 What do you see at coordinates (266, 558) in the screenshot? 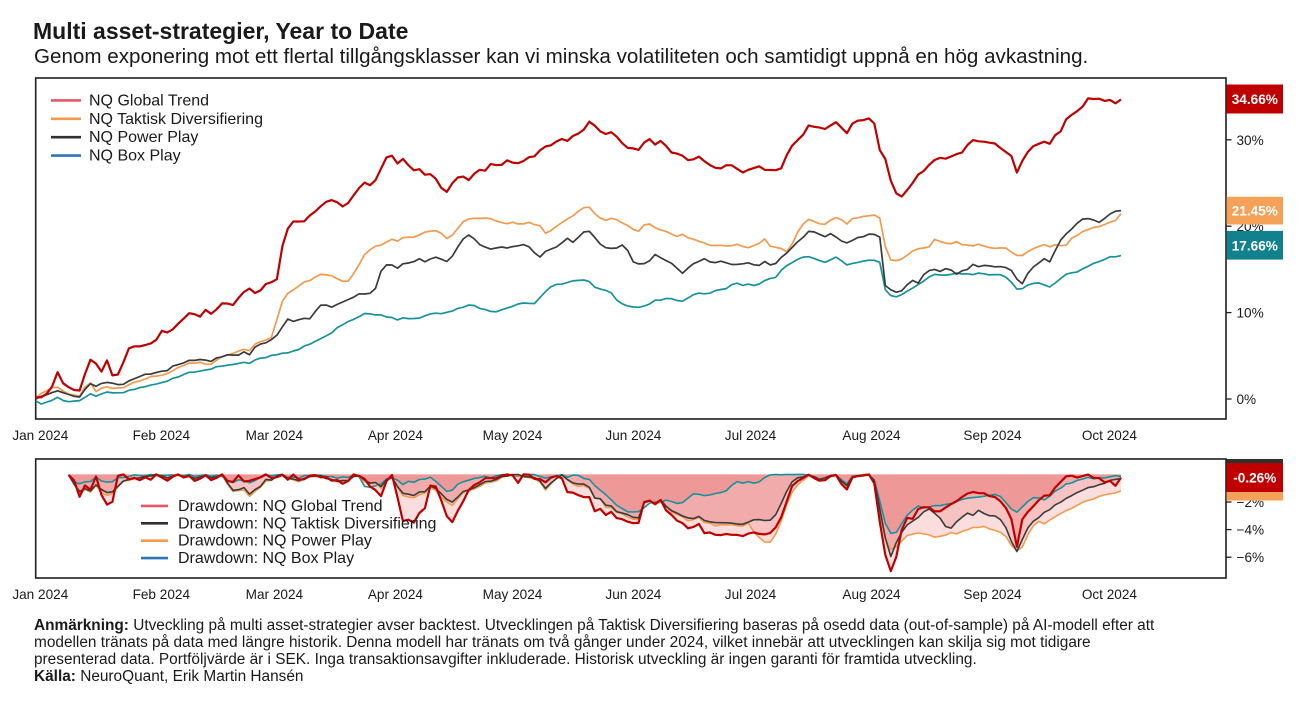
I see `svg-text: Drawdown: NQ Box Play` at bounding box center [266, 558].